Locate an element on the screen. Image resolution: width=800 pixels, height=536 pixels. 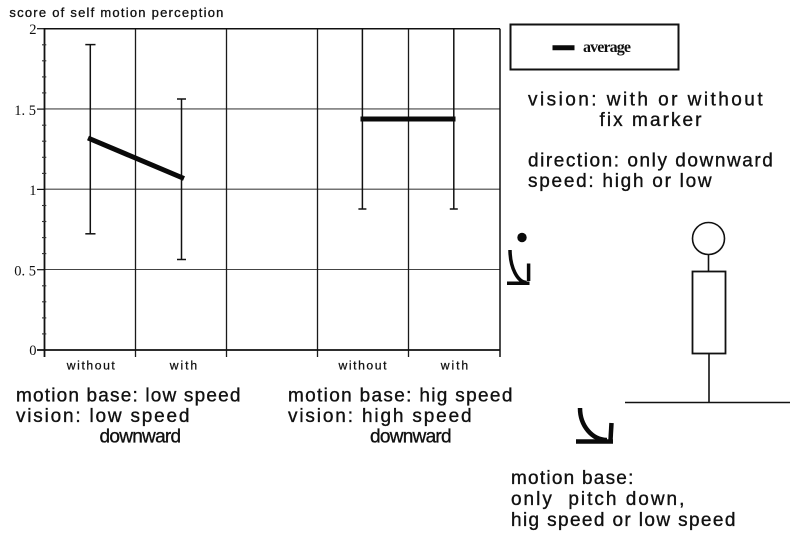
svg-text:score of self motion perceptio: score of self motion perception is located at coordinates (116, 12).